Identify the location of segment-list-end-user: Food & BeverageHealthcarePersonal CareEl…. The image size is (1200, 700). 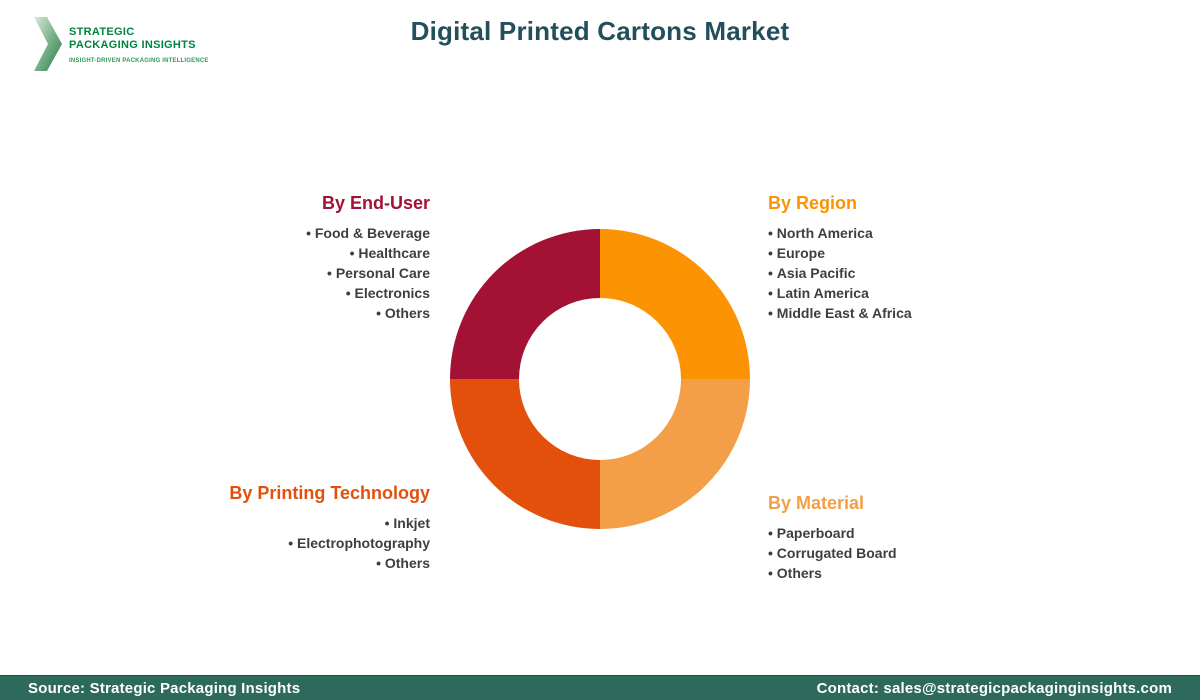
(368, 273).